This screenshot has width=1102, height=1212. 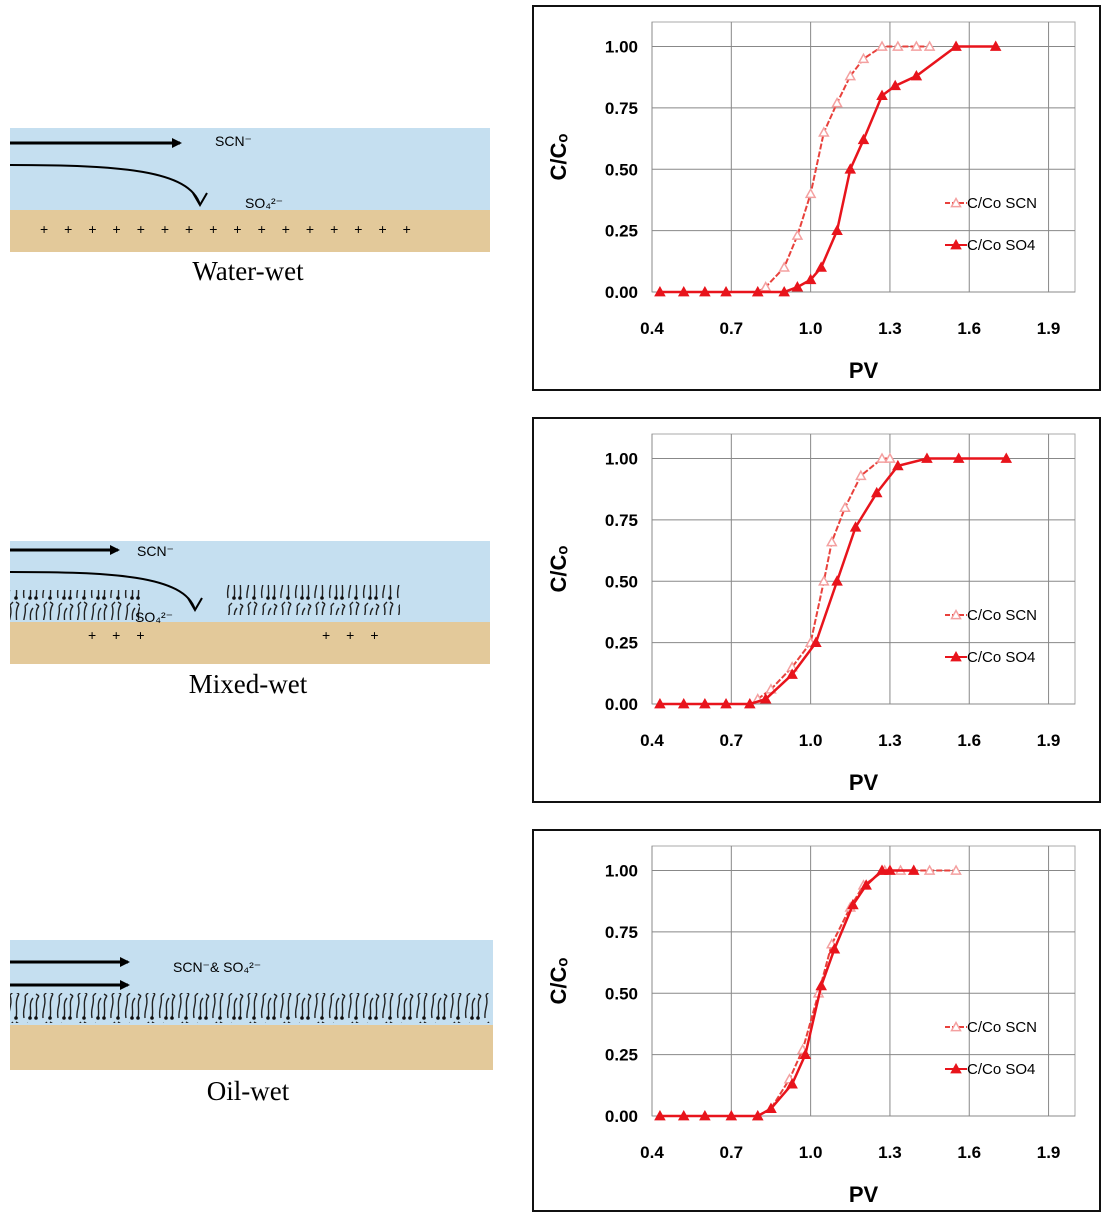 I want to click on y-tick-label: 0.00, so click(x=621, y=292).